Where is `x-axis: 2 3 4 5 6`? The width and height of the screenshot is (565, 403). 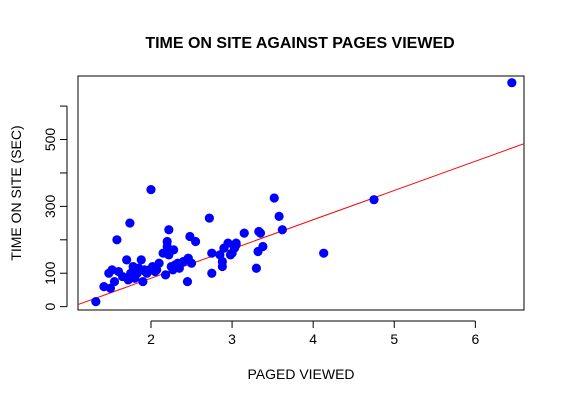 x-axis: 2 3 4 5 6 is located at coordinates (313, 333).